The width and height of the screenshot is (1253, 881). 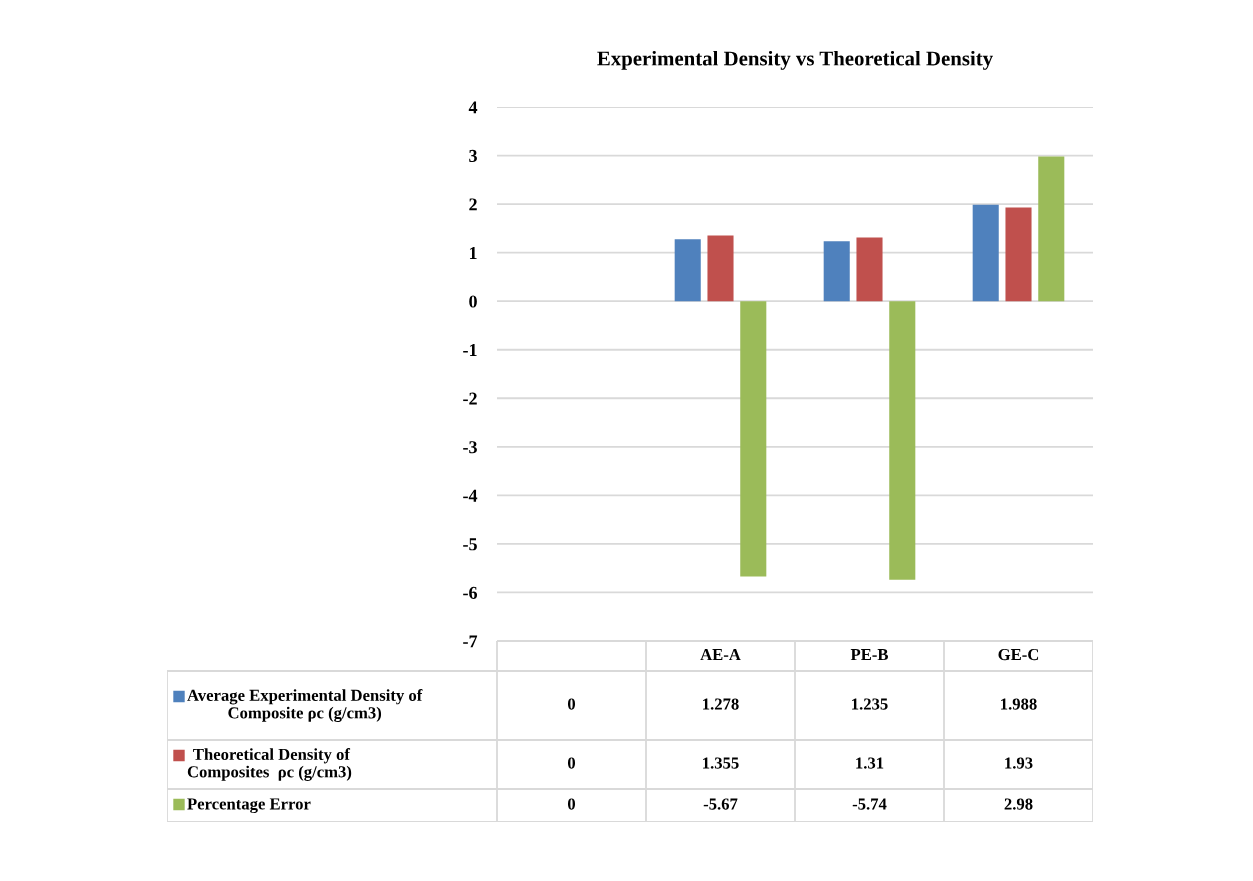 What do you see at coordinates (473, 301) in the screenshot?
I see `y-tick-label: 0` at bounding box center [473, 301].